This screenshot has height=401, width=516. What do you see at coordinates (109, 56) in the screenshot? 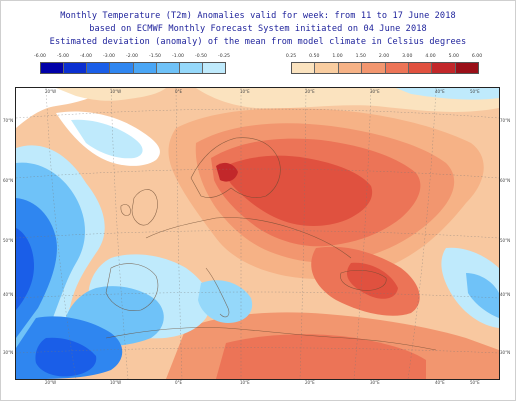
I see `neg-colorbar-label: -3.00` at bounding box center [109, 56].